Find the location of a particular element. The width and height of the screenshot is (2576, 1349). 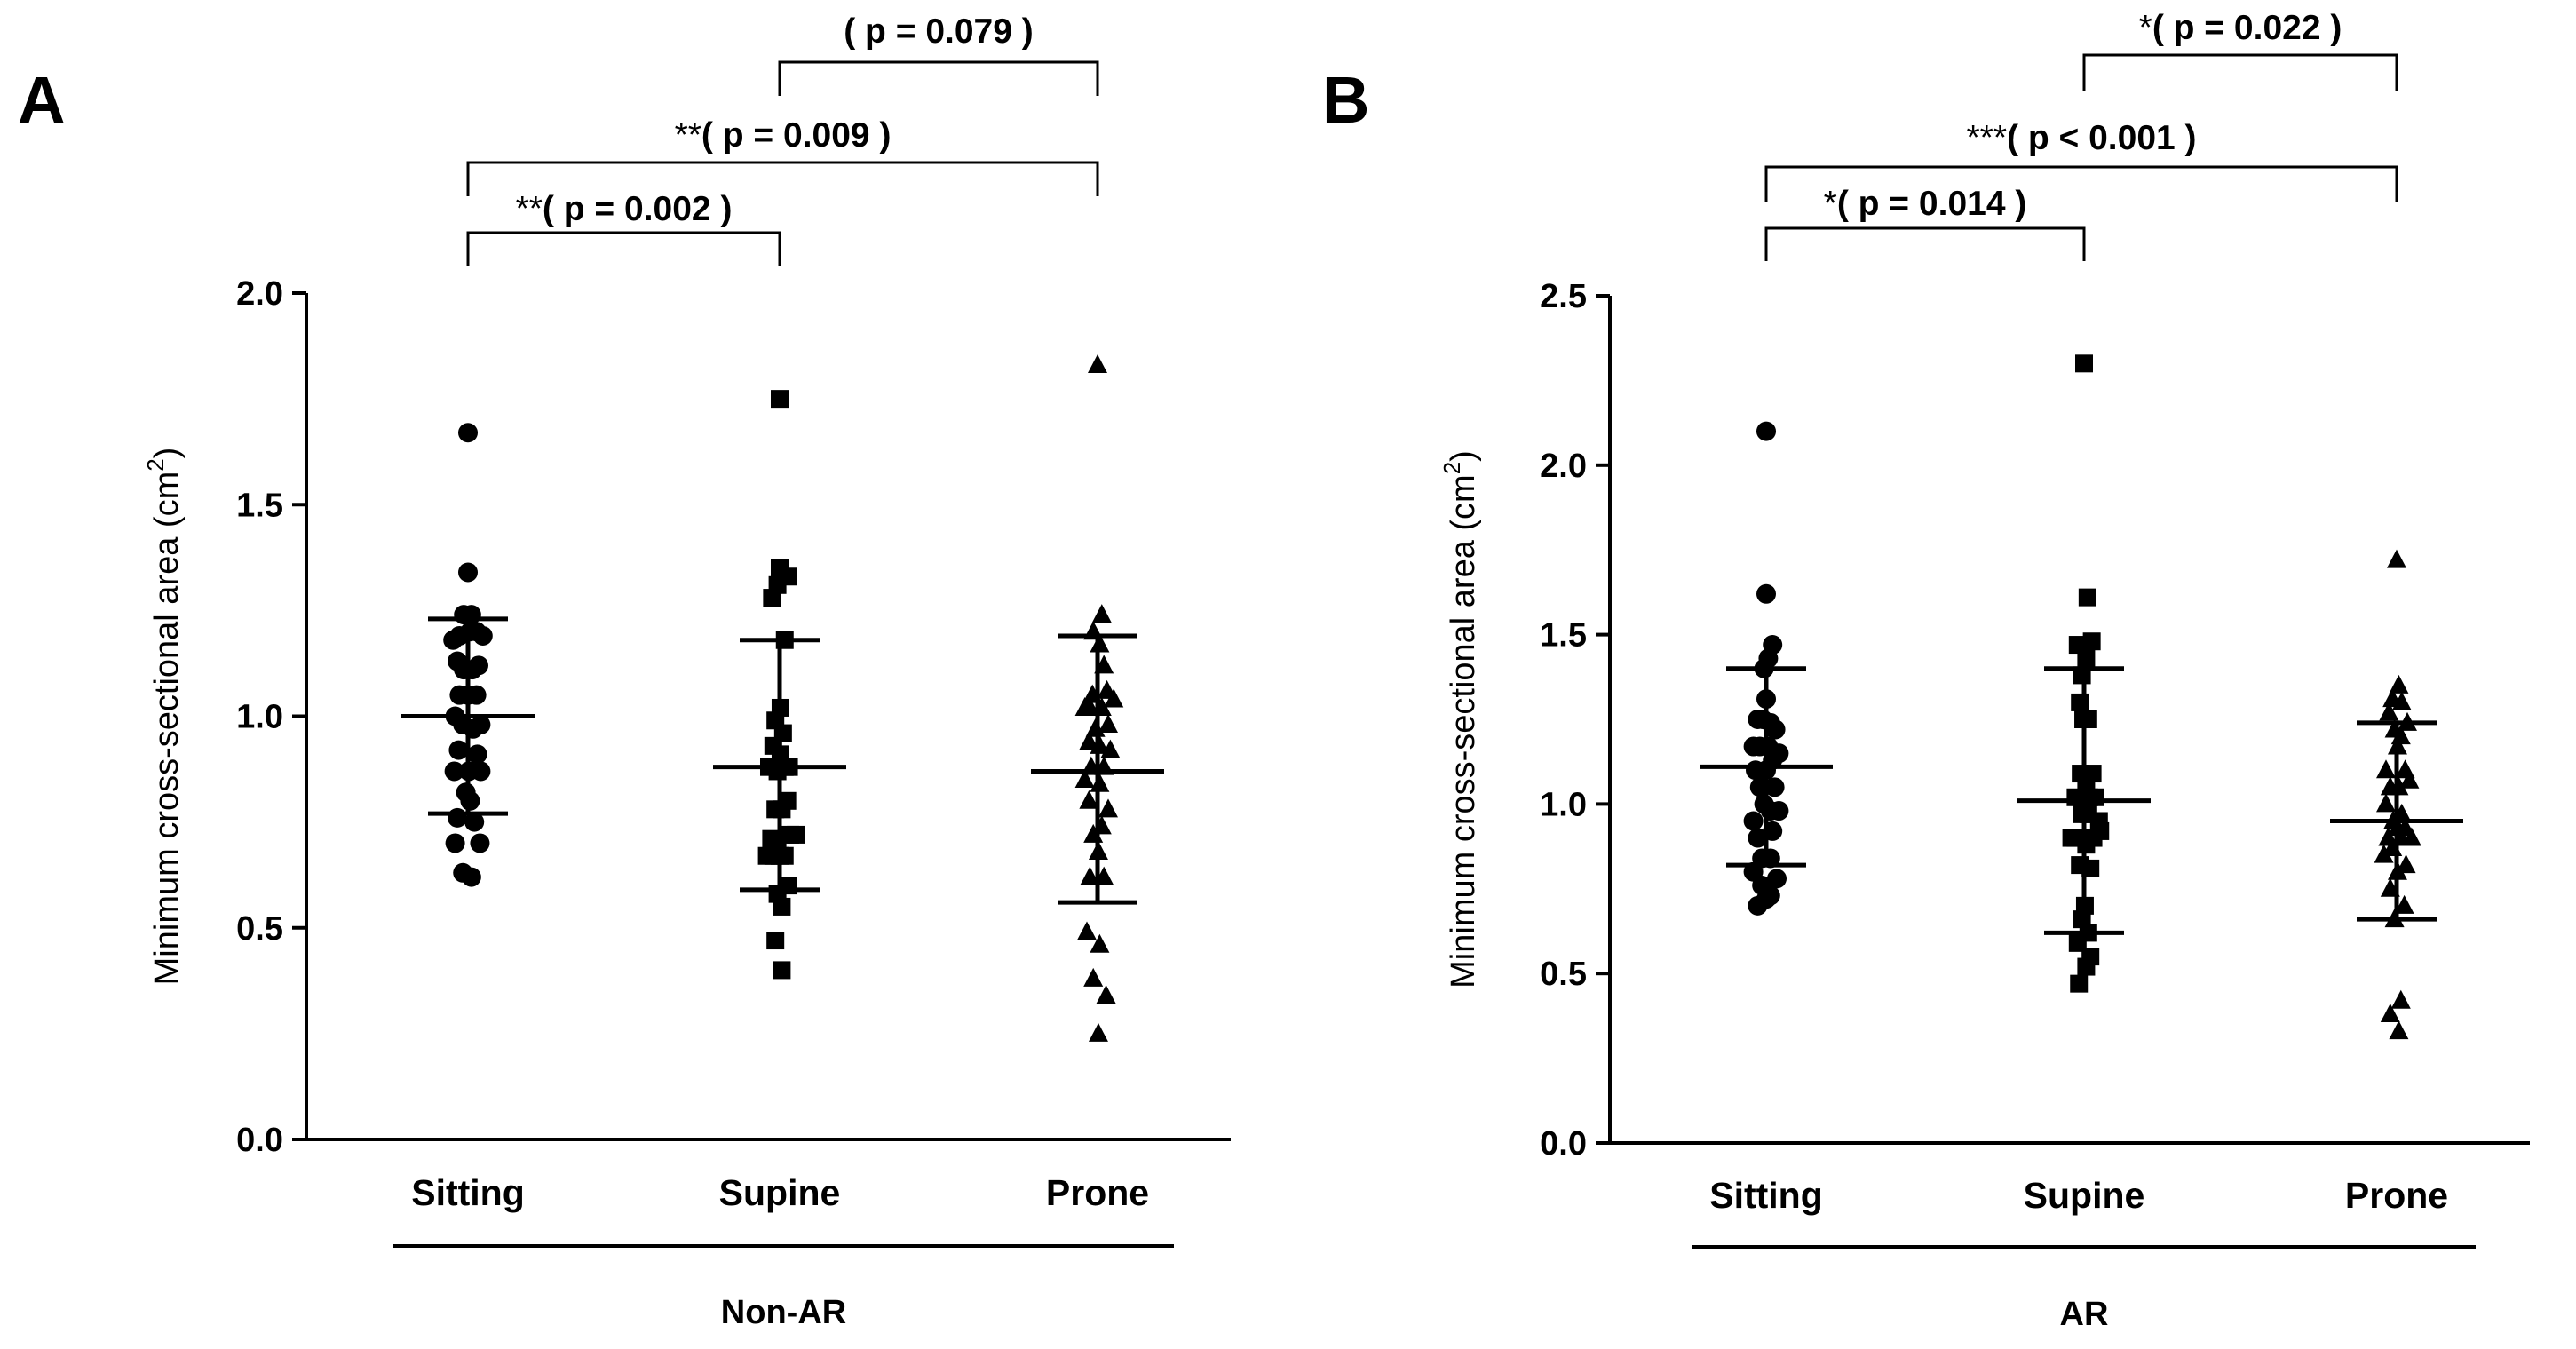

panel-letter: A is located at coordinates (41, 100).